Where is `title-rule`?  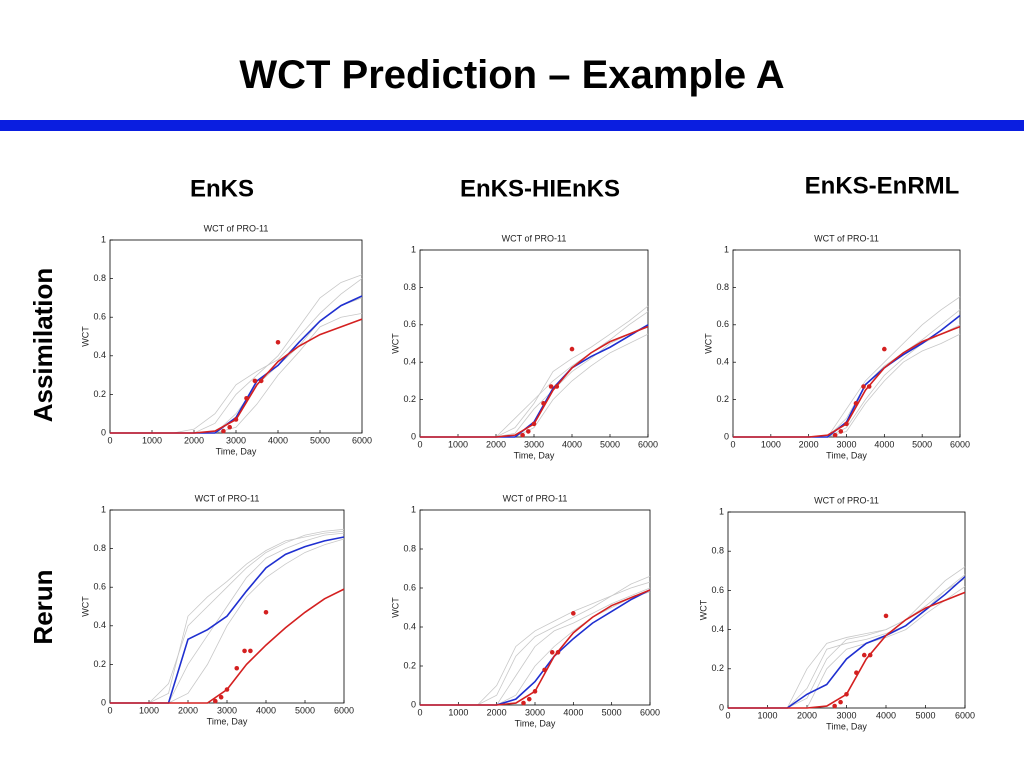 title-rule is located at coordinates (512, 125).